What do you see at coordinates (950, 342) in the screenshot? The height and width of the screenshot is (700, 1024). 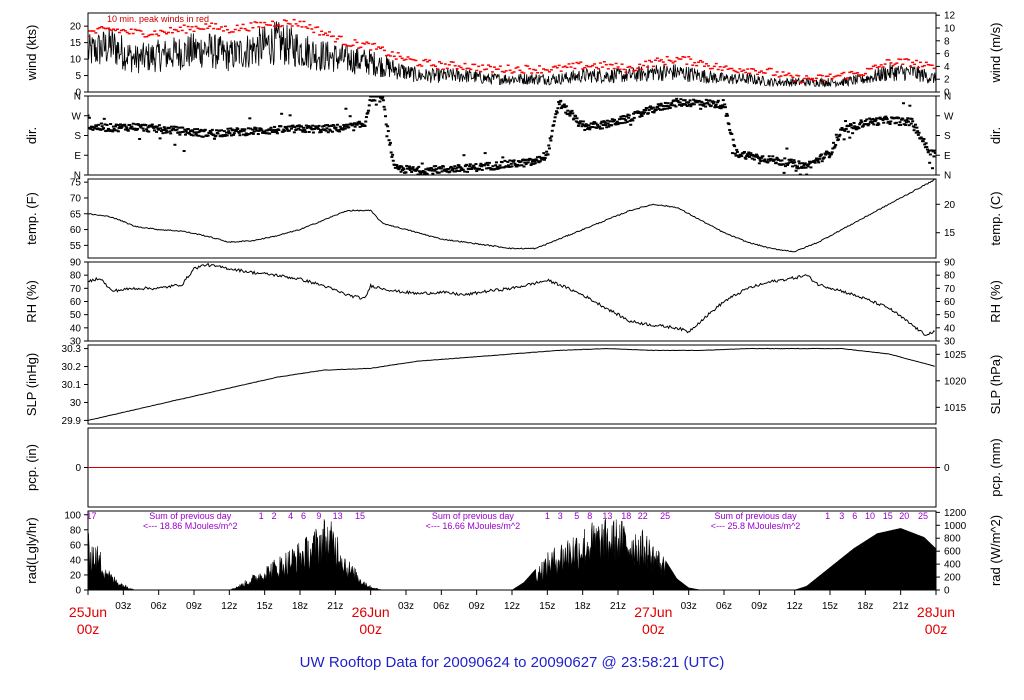 I see `right-tick-label-rh: 30` at bounding box center [950, 342].